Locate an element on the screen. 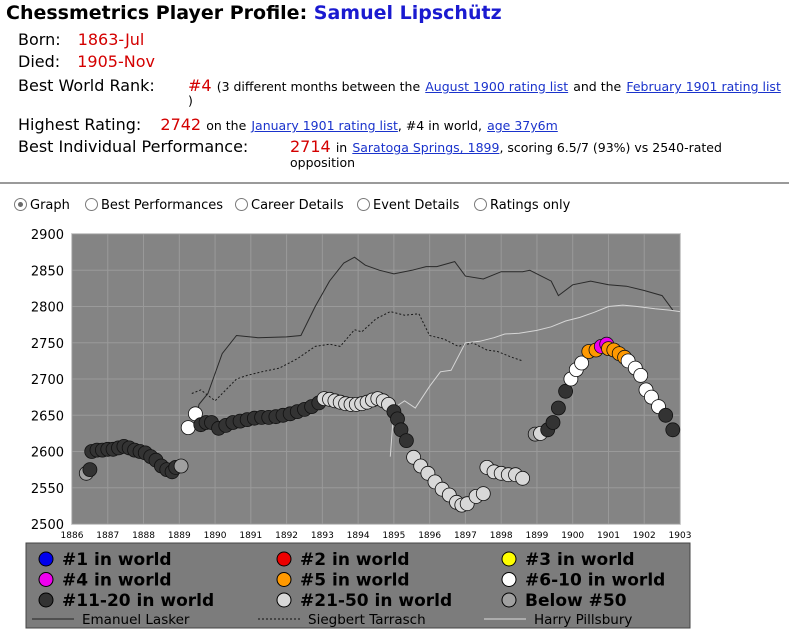  died-label: Died: is located at coordinates (39, 61).